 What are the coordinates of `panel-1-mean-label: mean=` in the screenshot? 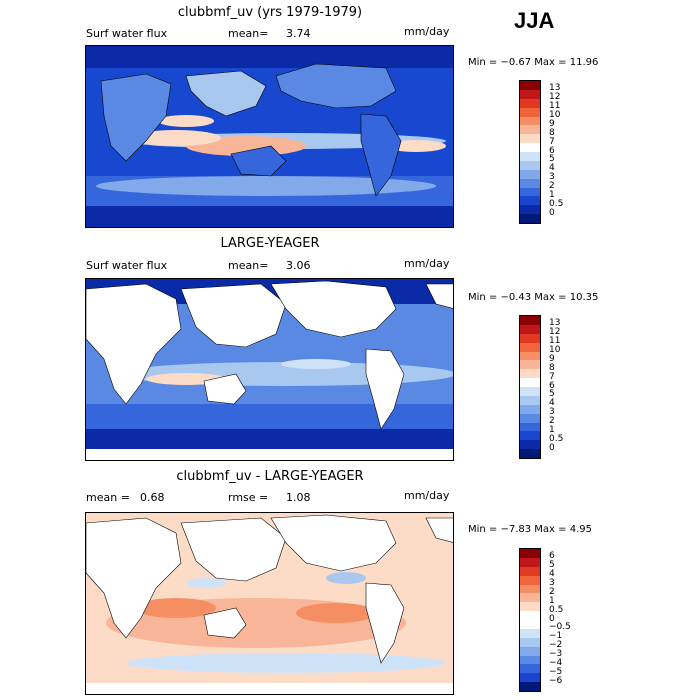 It's located at (248, 33).